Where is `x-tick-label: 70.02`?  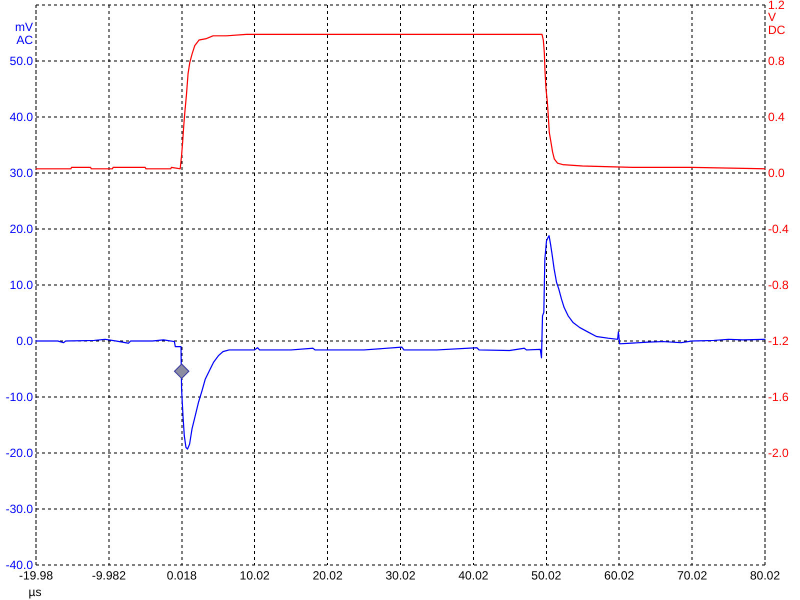 x-tick-label: 70.02 is located at coordinates (692, 575).